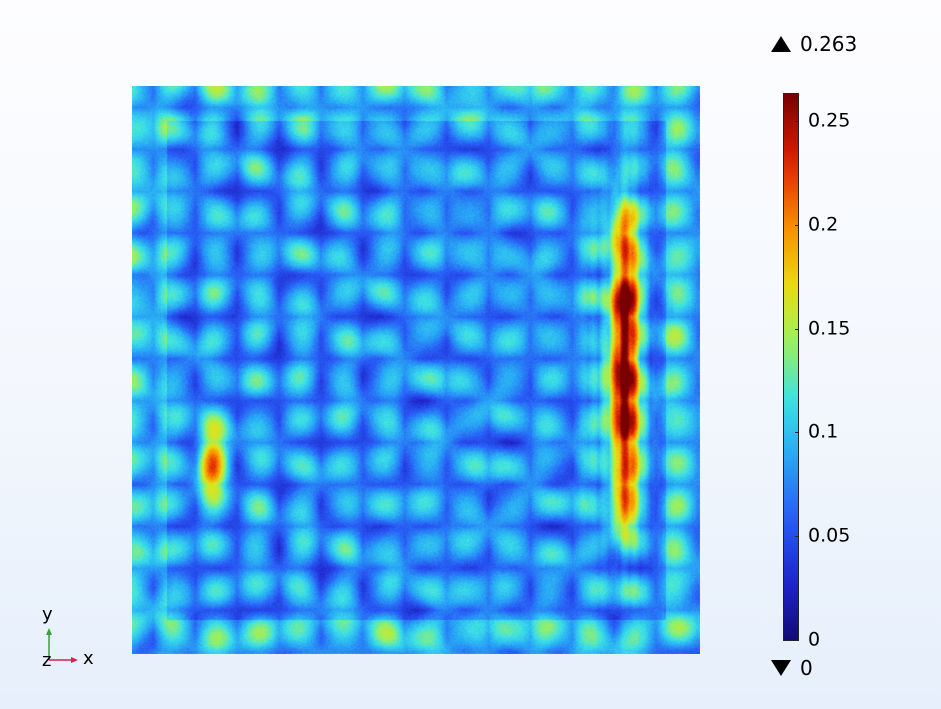 The height and width of the screenshot is (709, 941). Describe the element at coordinates (829, 44) in the screenshot. I see `max-value-label: 0.263` at that location.